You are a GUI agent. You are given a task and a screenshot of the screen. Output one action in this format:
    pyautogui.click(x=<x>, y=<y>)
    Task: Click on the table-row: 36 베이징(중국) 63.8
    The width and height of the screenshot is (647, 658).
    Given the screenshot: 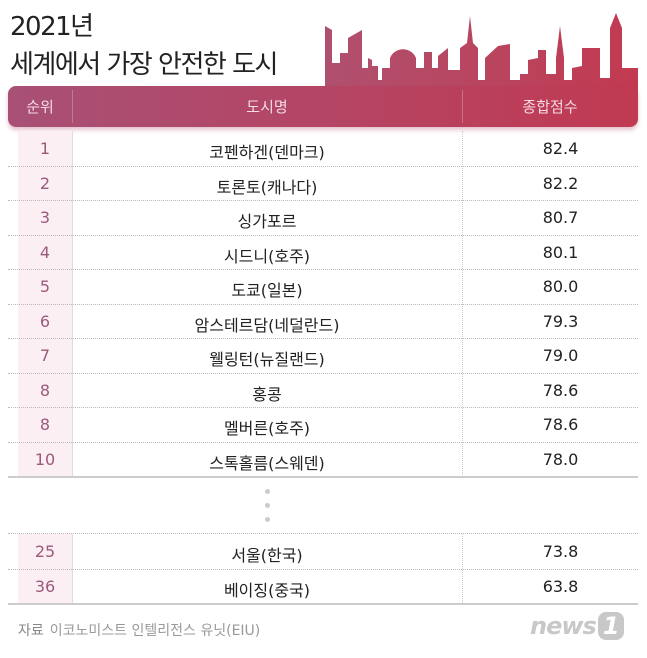 What is the action you would take?
    pyautogui.click(x=323, y=587)
    